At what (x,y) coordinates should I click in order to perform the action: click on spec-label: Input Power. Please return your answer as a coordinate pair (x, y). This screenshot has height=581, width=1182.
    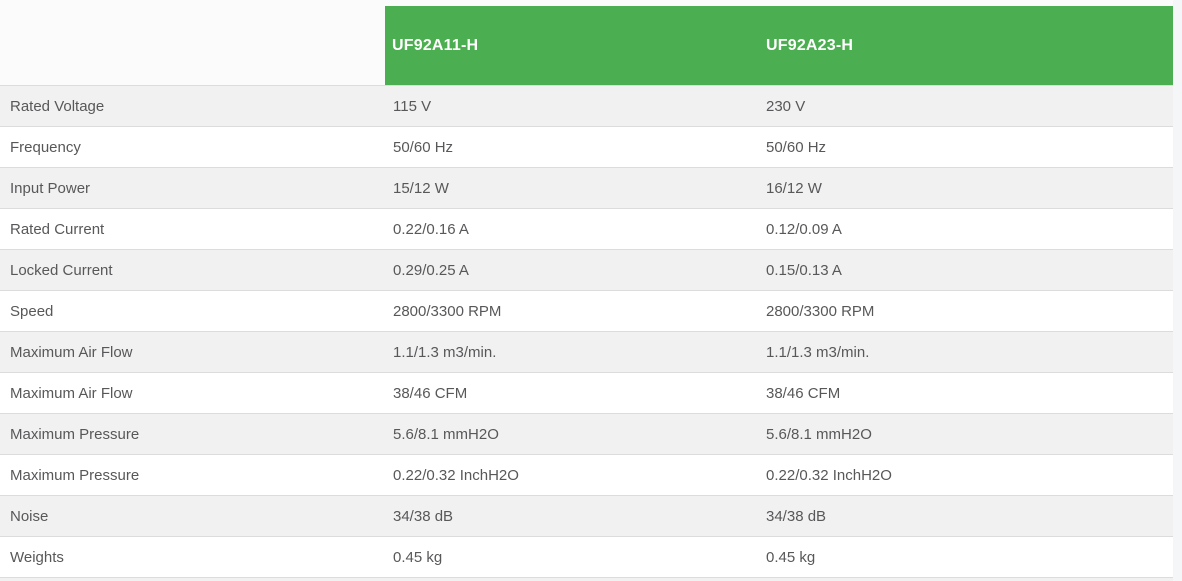
    Looking at the image, I should click on (50, 188).